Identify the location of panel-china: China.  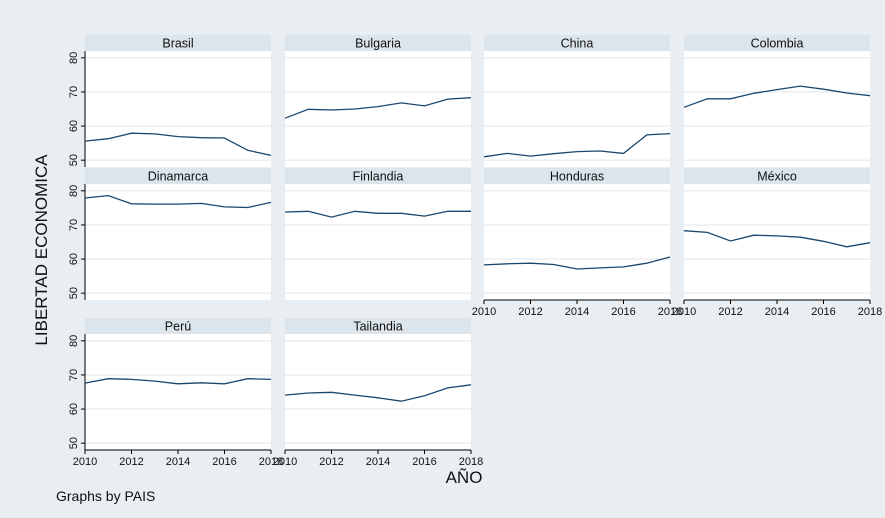
(577, 101).